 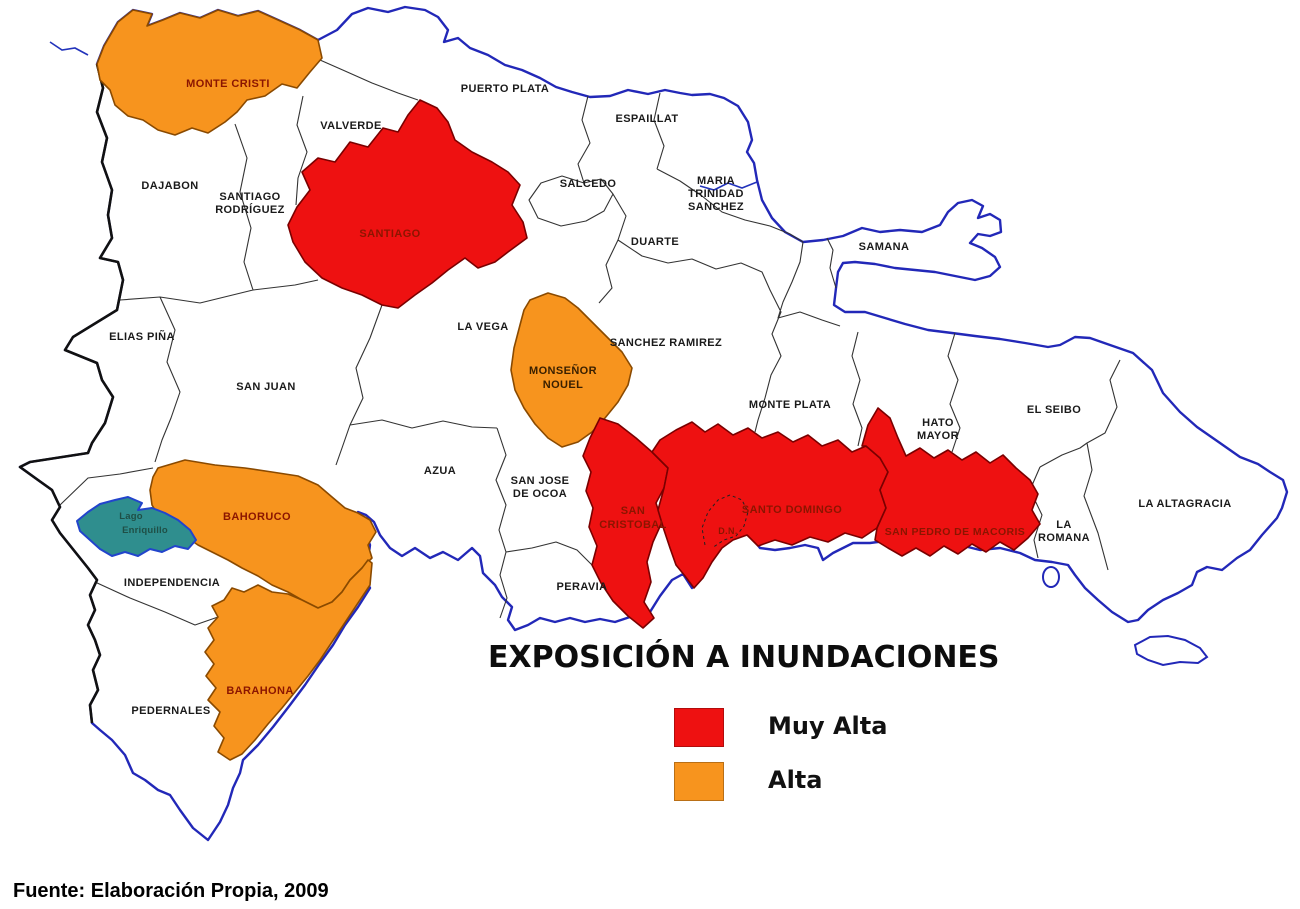 I want to click on lake-enriquillo, so click(x=136, y=526).